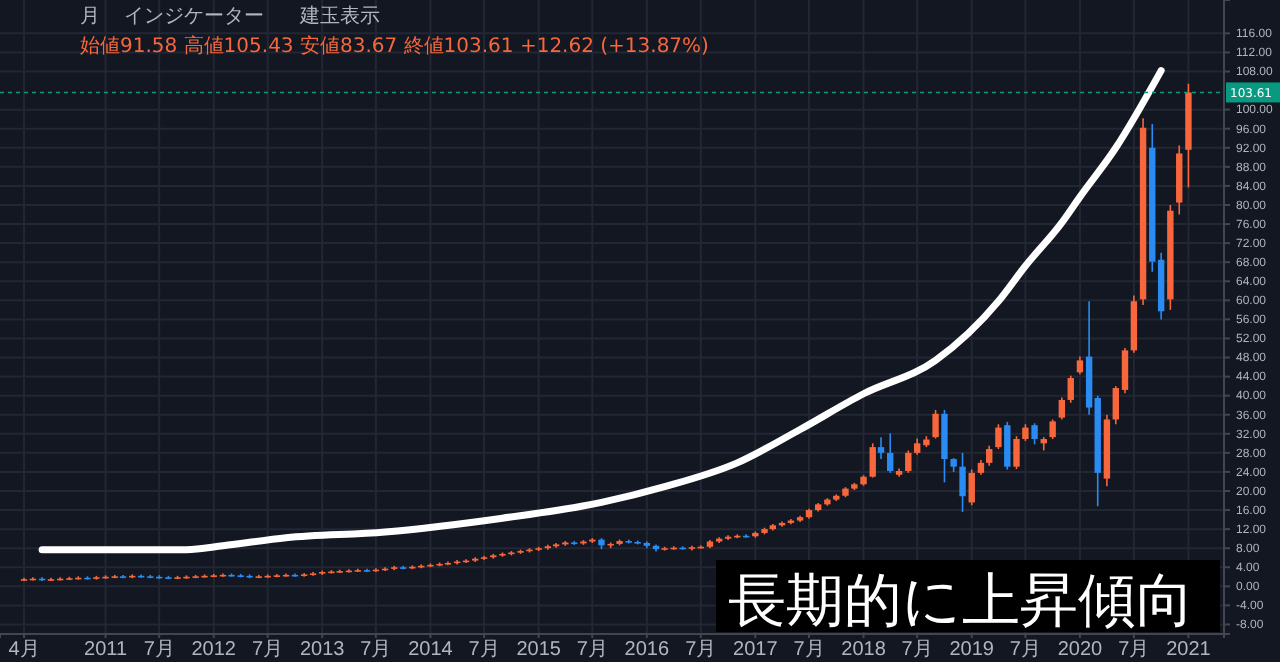 This screenshot has height=662, width=1280. What do you see at coordinates (1189, 650) in the screenshot?
I see `x-tick-label: 2021` at bounding box center [1189, 650].